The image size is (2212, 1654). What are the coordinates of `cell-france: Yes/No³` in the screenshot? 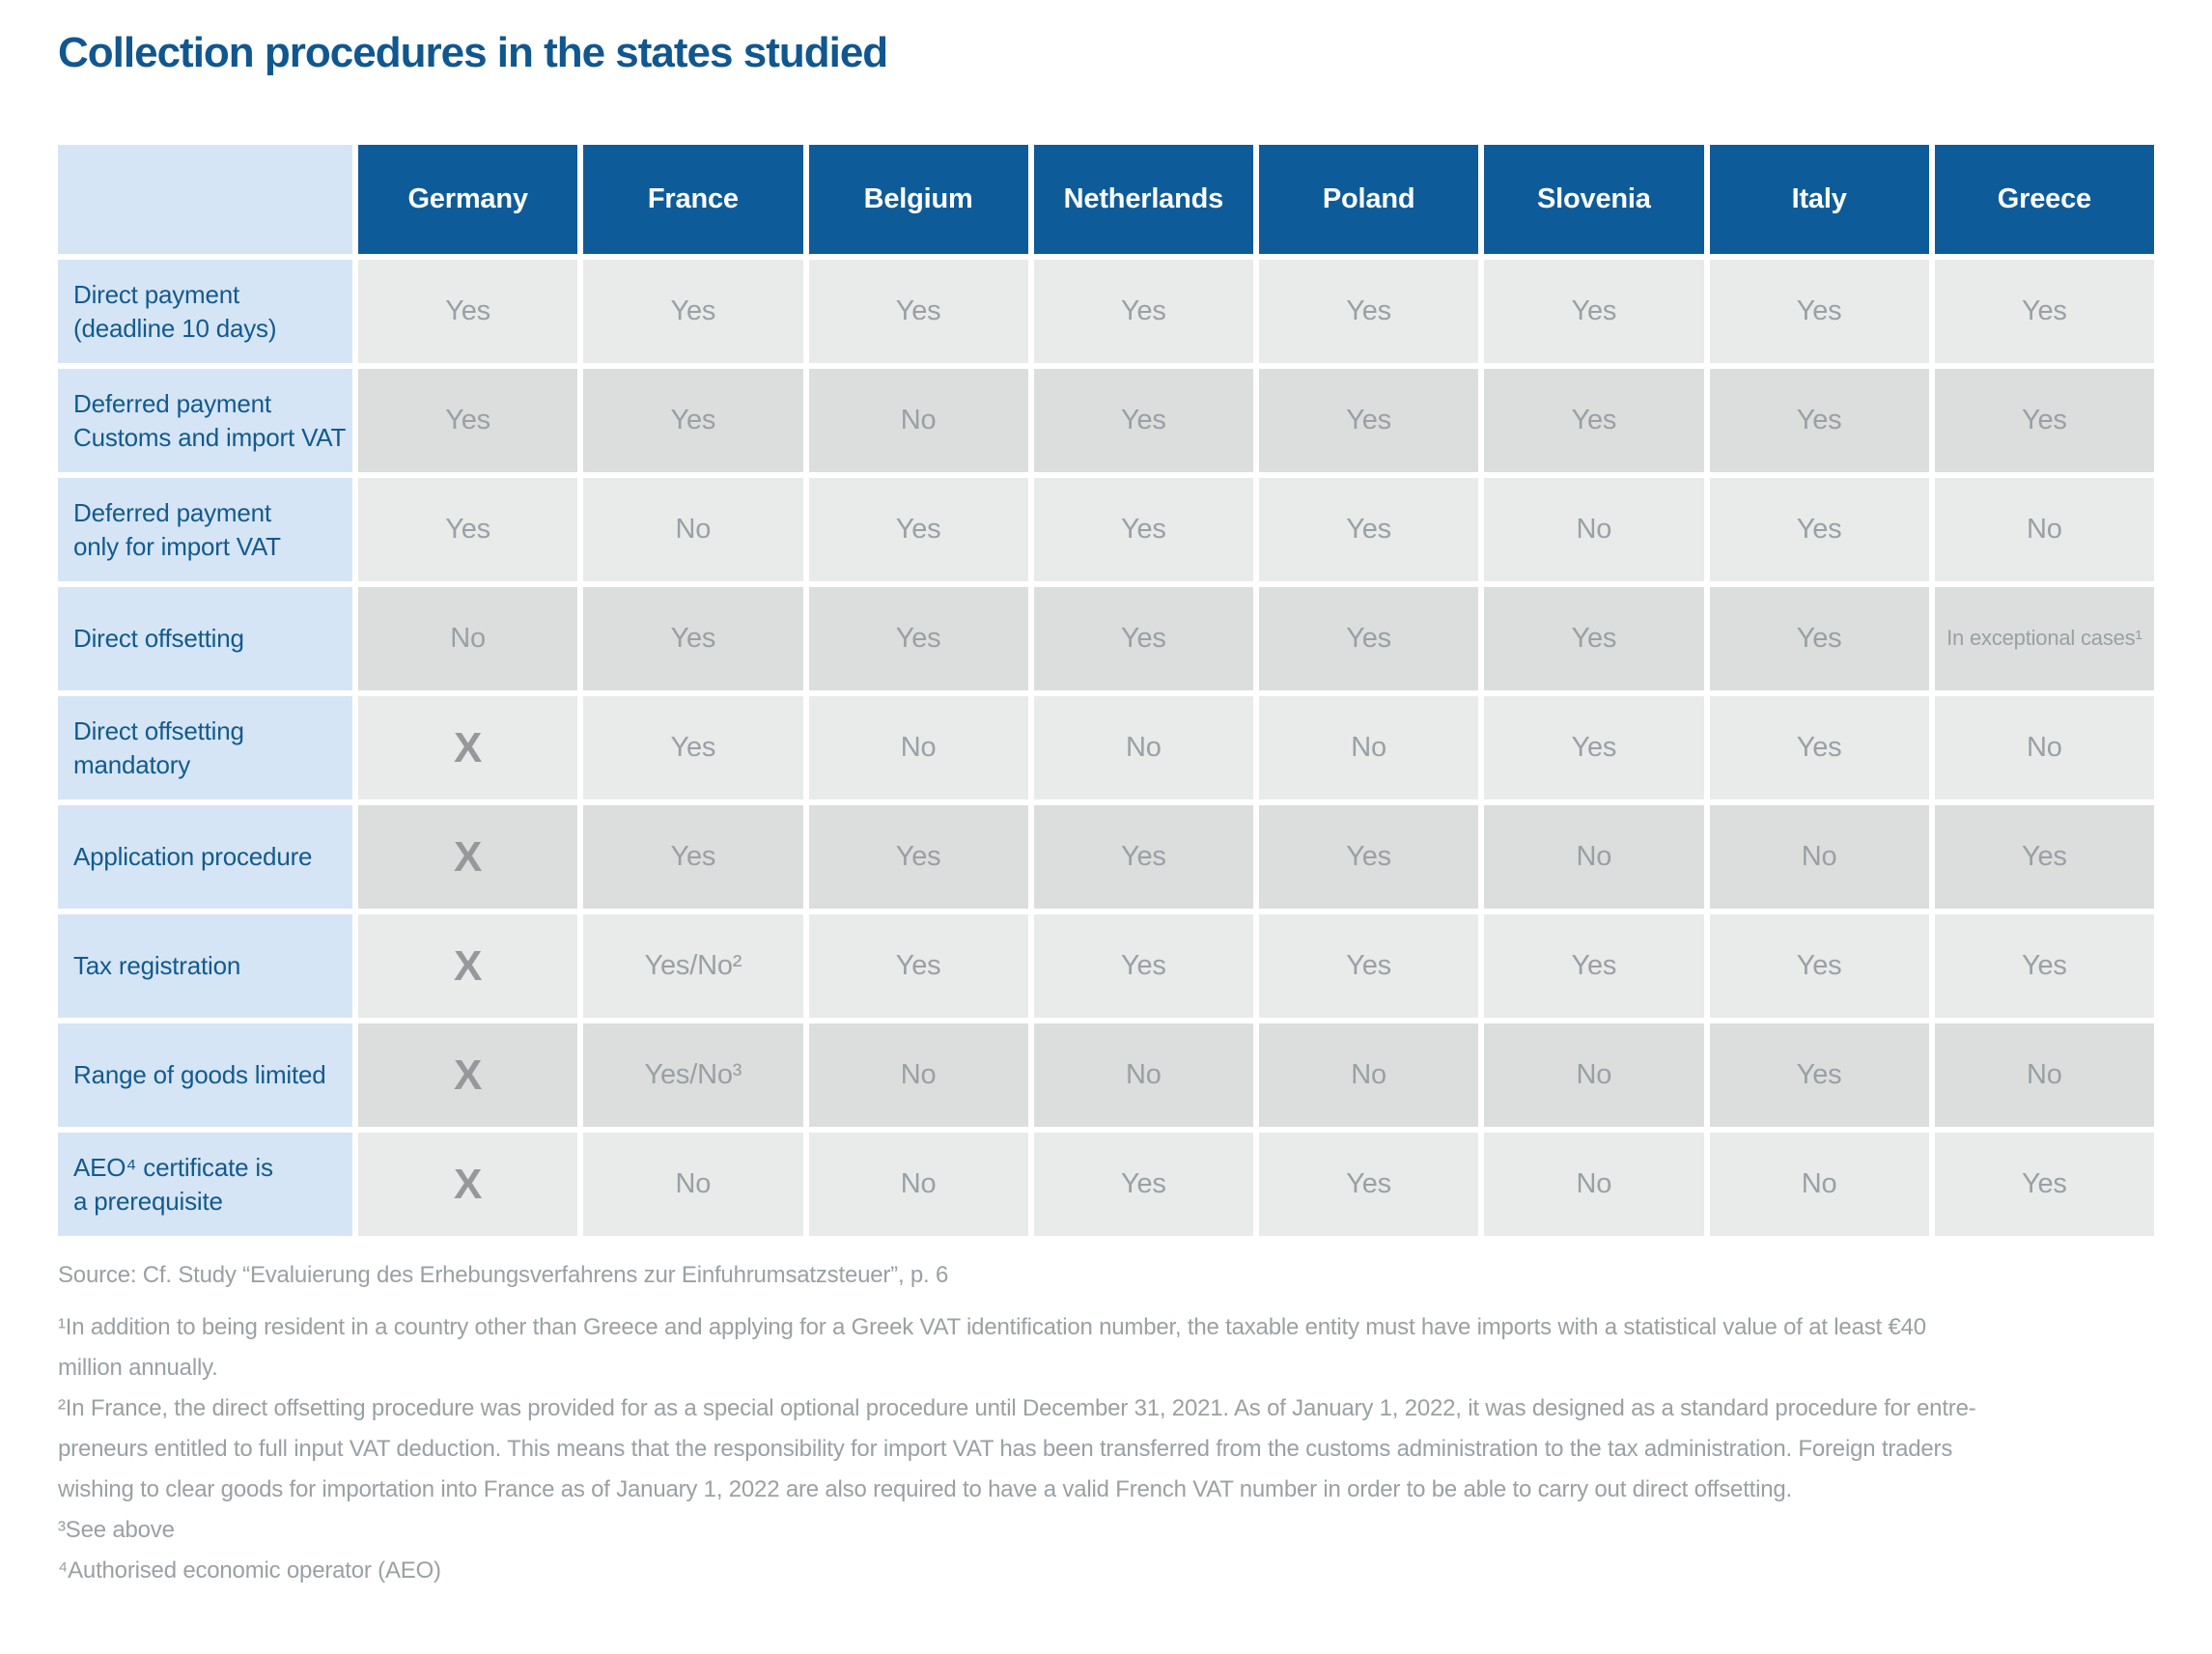 It's located at (693, 1075).